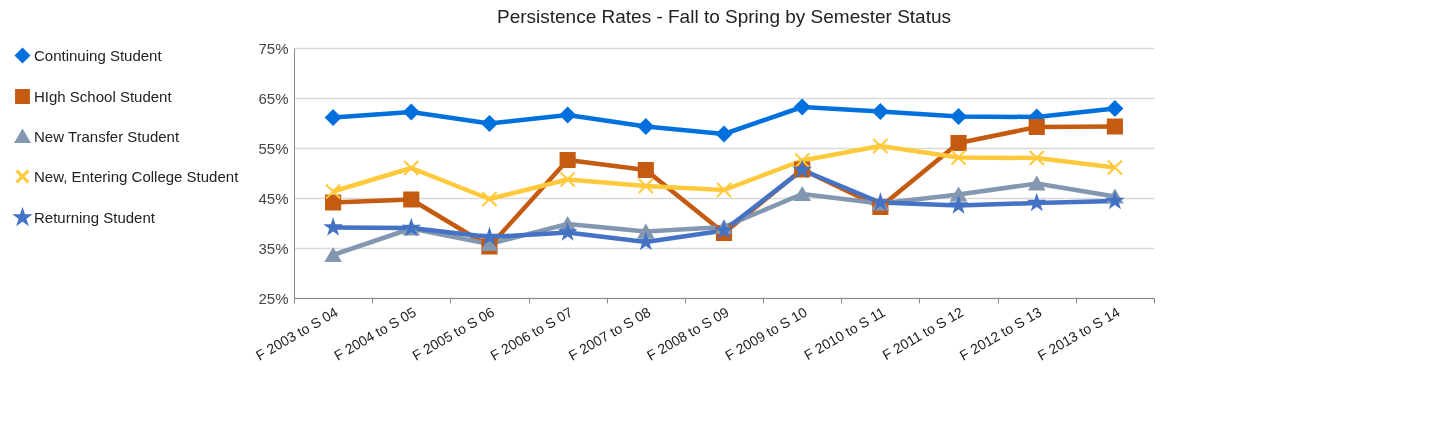  I want to click on legend-label: Returning Student, so click(95, 217).